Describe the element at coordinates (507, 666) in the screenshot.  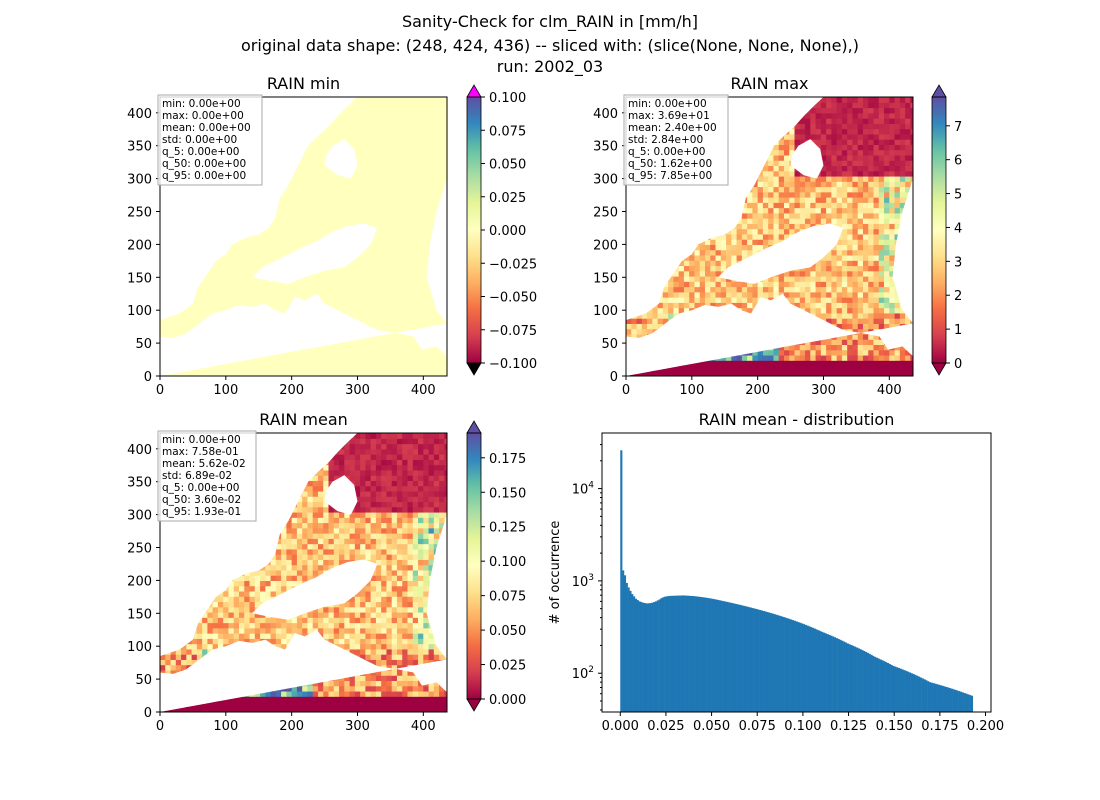
I see `colorbar-tick-label: 0.025` at that location.